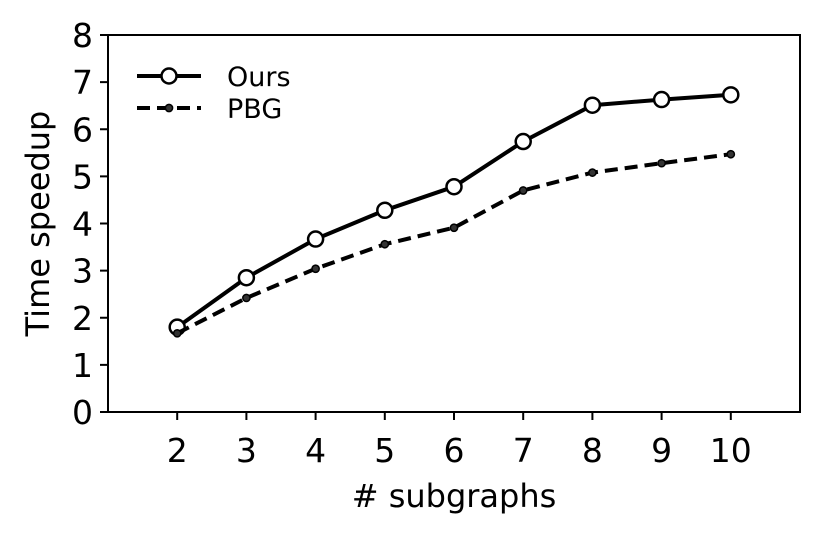  What do you see at coordinates (523, 450) in the screenshot?
I see `x-tick-label: 7` at bounding box center [523, 450].